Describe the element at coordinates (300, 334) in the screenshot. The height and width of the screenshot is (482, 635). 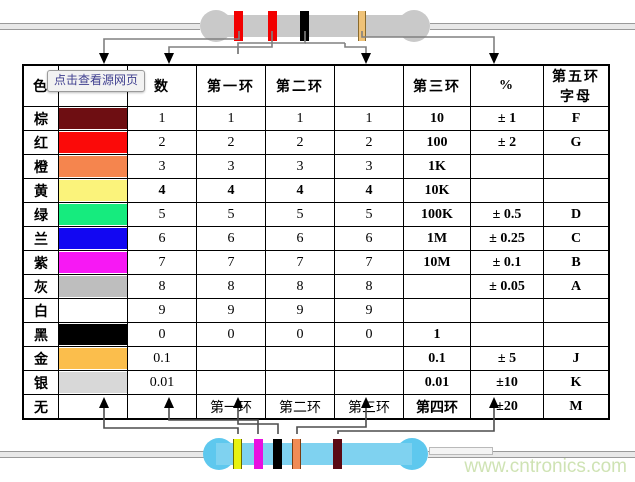
I see `cell-ring-2-9: 0` at that location.